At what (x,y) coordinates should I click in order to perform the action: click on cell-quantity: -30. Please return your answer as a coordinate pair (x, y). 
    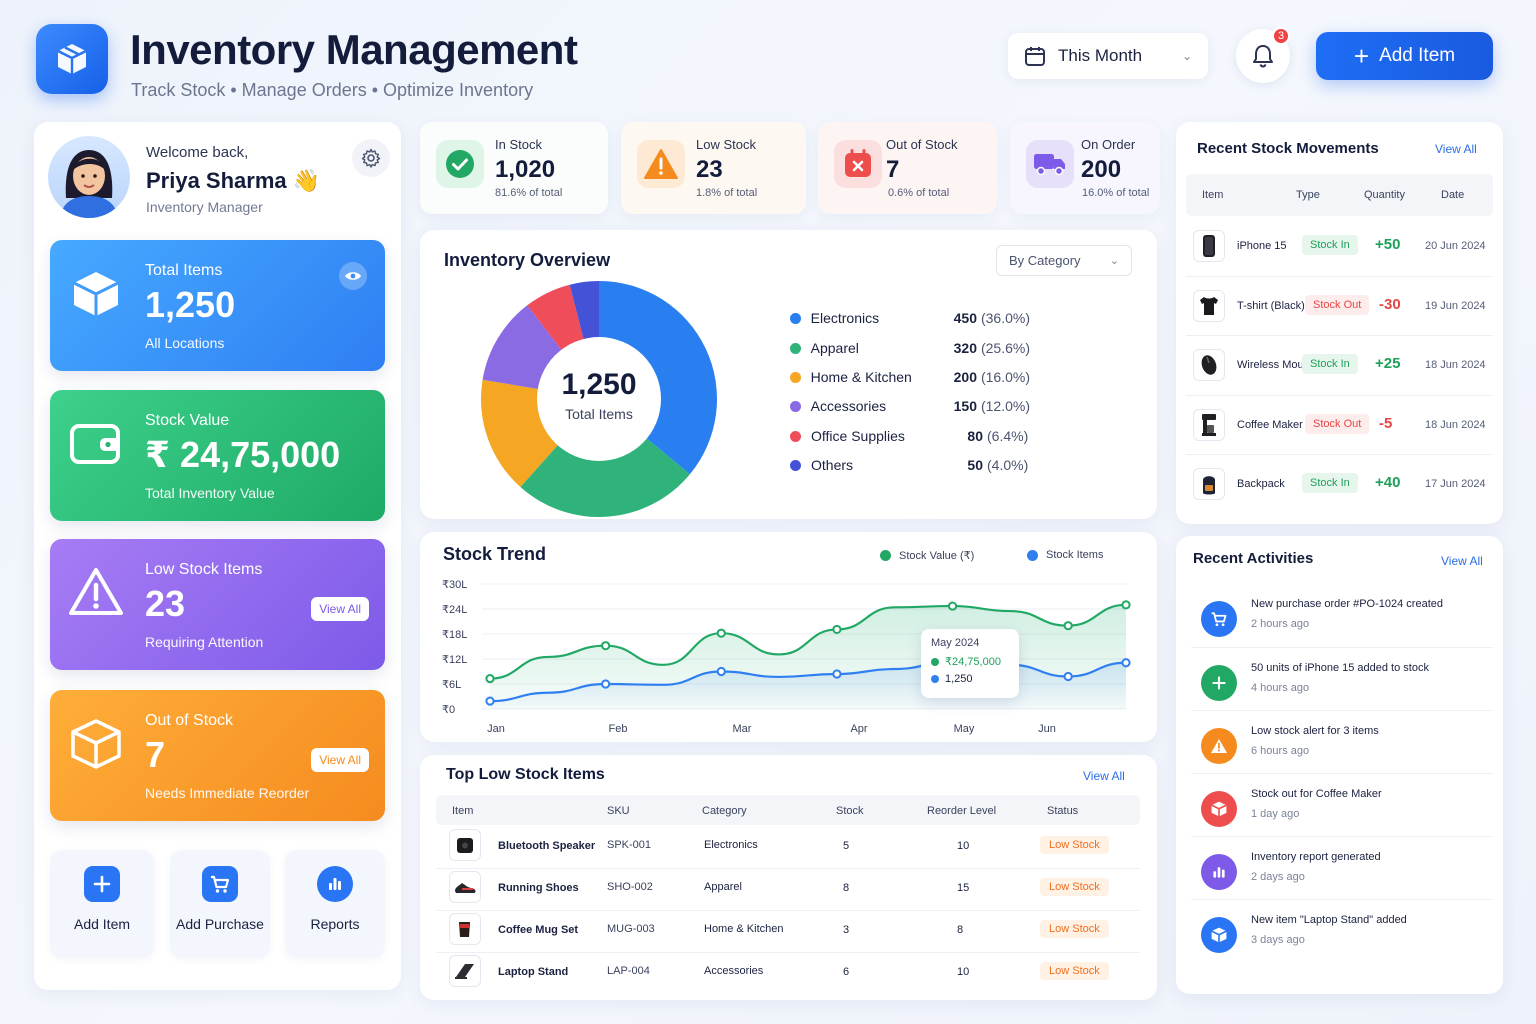
    Looking at the image, I should click on (1390, 304).